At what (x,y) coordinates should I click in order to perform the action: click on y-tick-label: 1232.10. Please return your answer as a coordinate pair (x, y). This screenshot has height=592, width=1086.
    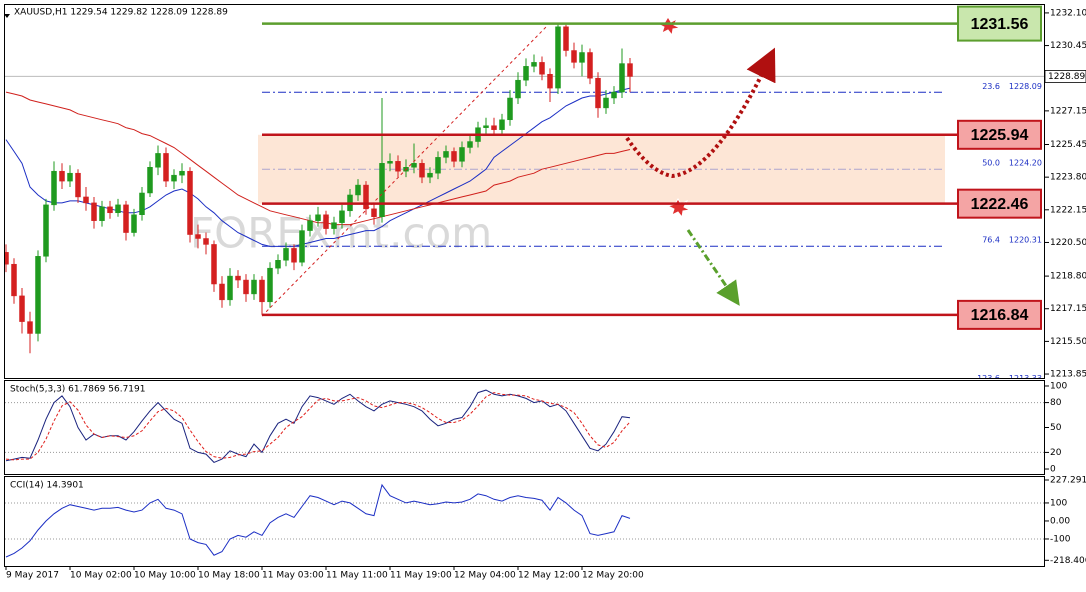
    Looking at the image, I should click on (1068, 13).